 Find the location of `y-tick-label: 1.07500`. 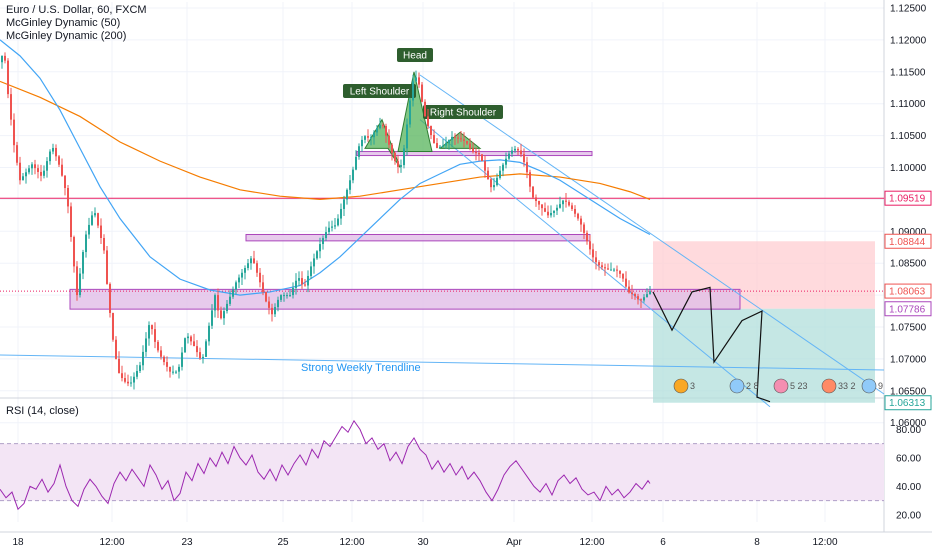

y-tick-label: 1.07500 is located at coordinates (908, 328).